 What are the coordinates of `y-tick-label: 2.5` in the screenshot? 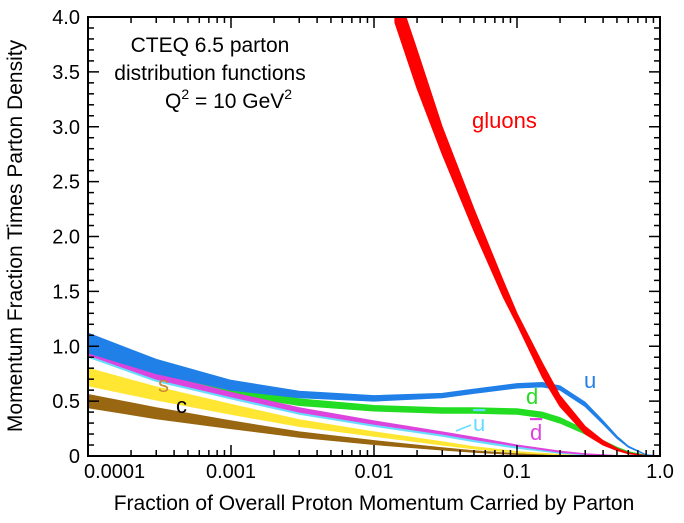 It's located at (66, 183).